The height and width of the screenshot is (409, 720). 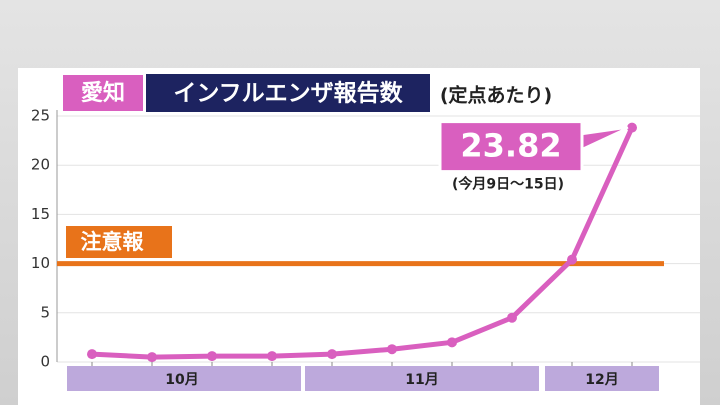 I want to click on threshold-label-box, so click(x=119, y=242).